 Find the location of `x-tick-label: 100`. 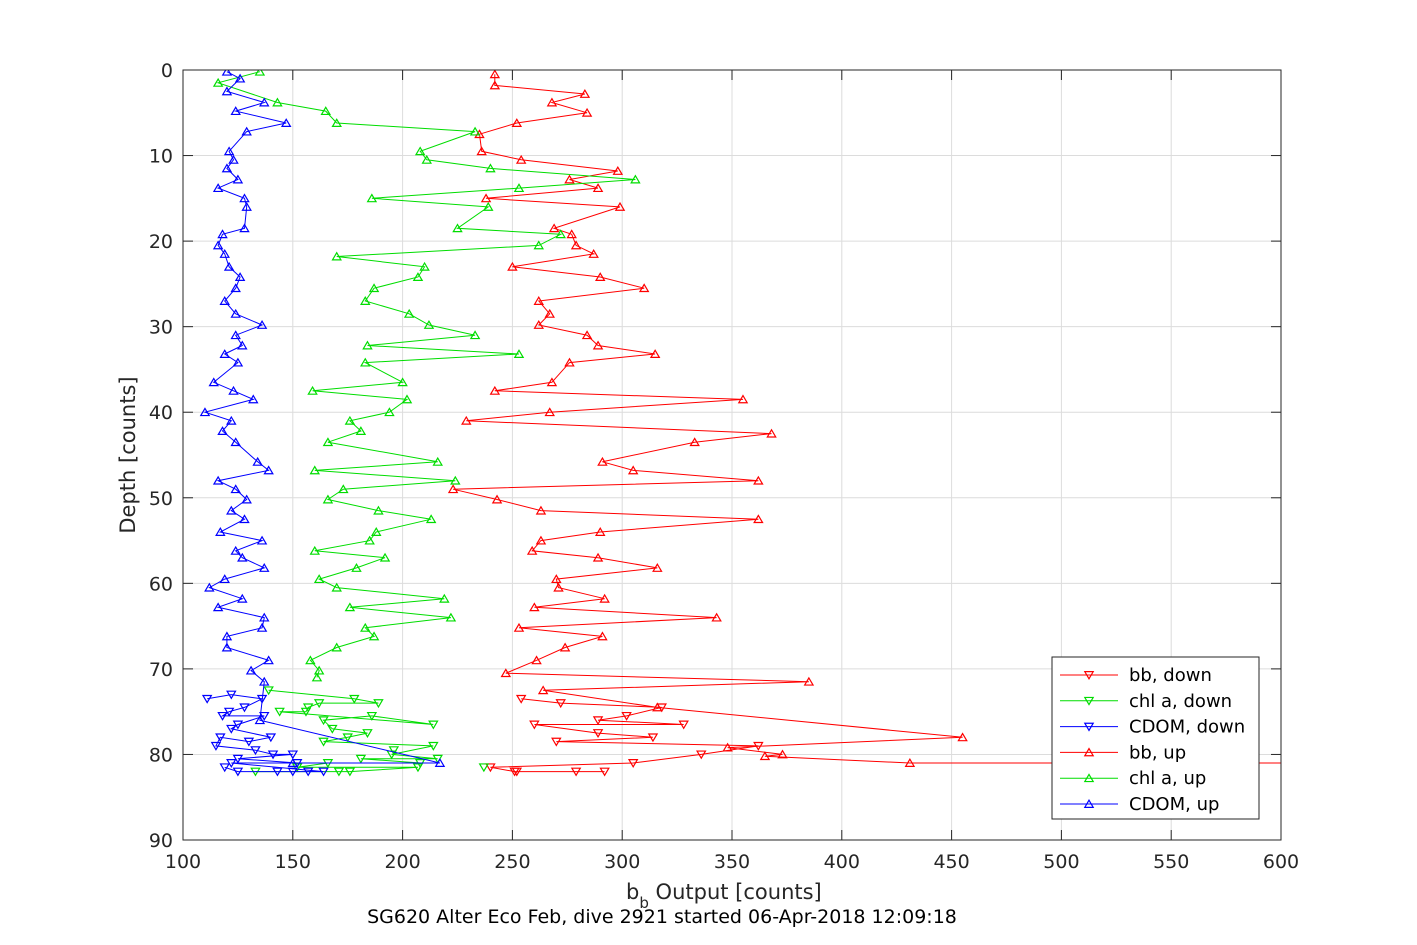

x-tick-label: 100 is located at coordinates (183, 862).